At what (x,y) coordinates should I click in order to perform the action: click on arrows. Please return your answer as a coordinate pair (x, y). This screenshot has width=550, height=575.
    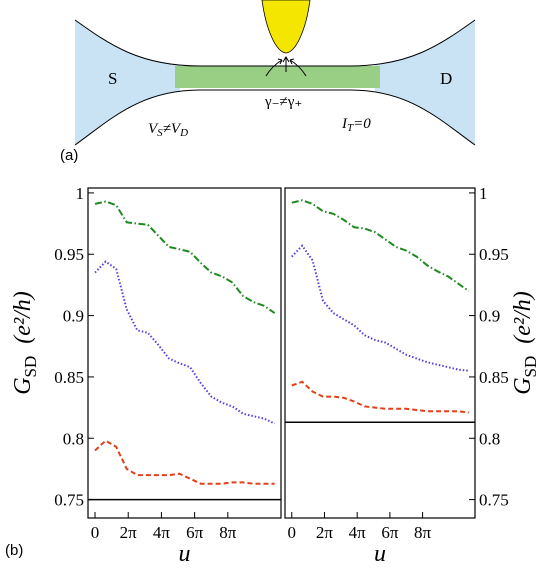
    Looking at the image, I should click on (286, 66).